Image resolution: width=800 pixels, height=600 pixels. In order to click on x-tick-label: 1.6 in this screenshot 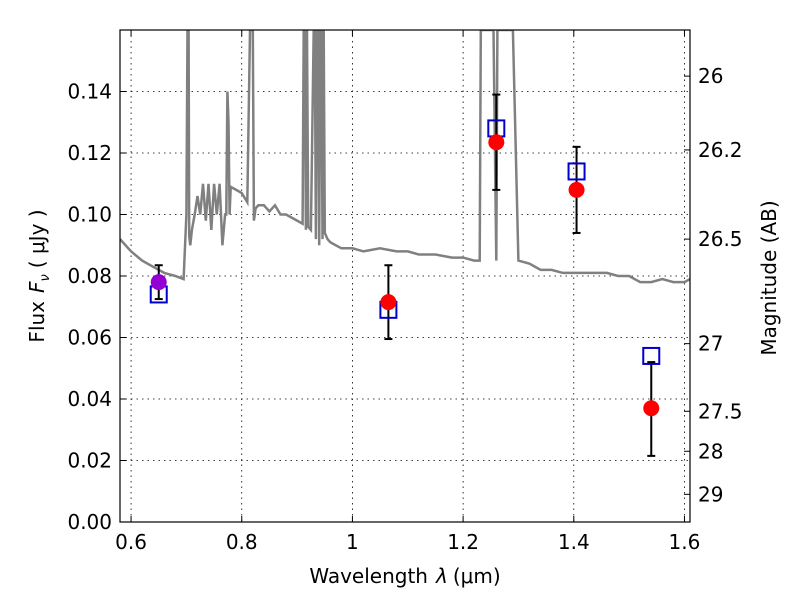, I will do `click(685, 542)`.